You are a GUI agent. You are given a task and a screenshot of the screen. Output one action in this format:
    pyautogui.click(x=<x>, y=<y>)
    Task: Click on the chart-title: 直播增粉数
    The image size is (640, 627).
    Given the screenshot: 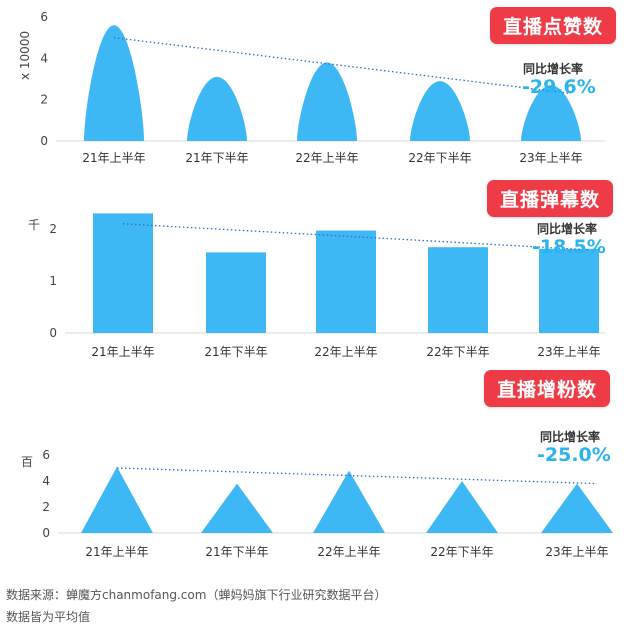 What is the action you would take?
    pyautogui.click(x=547, y=388)
    